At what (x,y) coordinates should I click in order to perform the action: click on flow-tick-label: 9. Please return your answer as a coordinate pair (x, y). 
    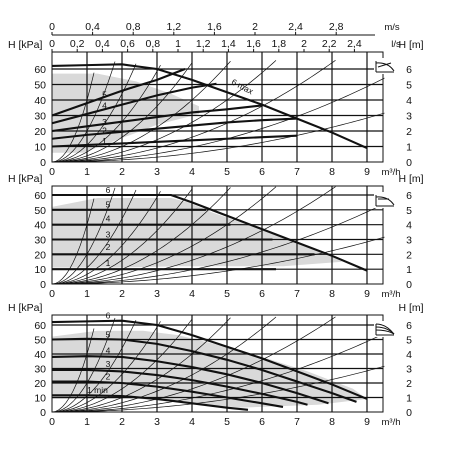
    Looking at the image, I should click on (367, 422).